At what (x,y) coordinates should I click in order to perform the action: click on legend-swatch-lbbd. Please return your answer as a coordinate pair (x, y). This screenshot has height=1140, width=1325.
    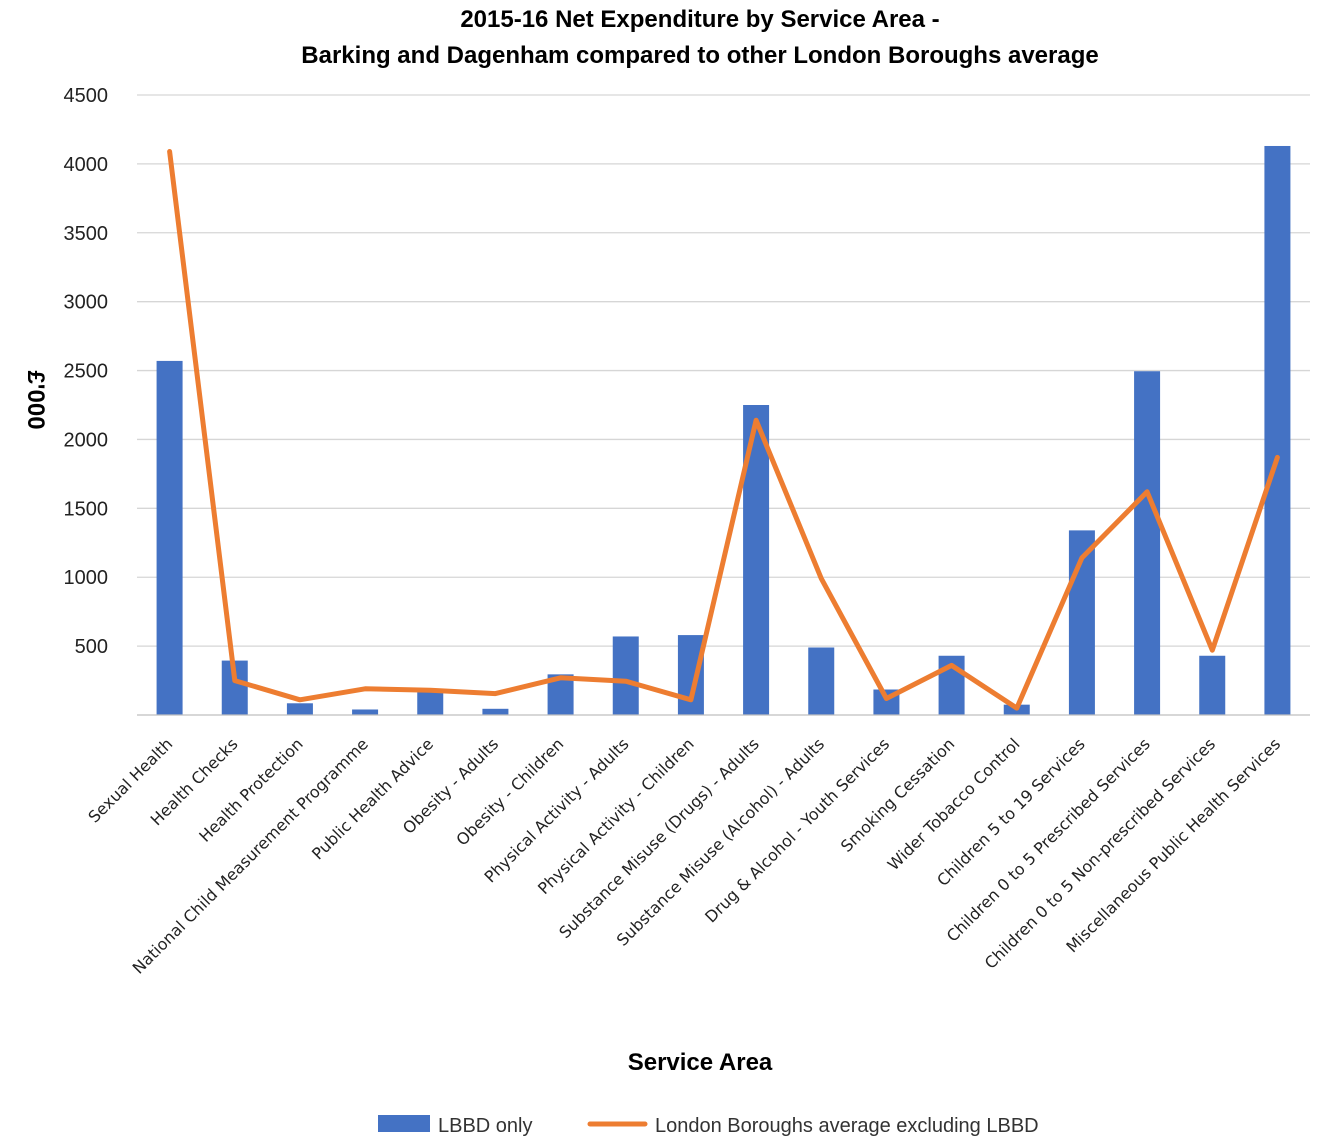
    Looking at the image, I should click on (404, 1123).